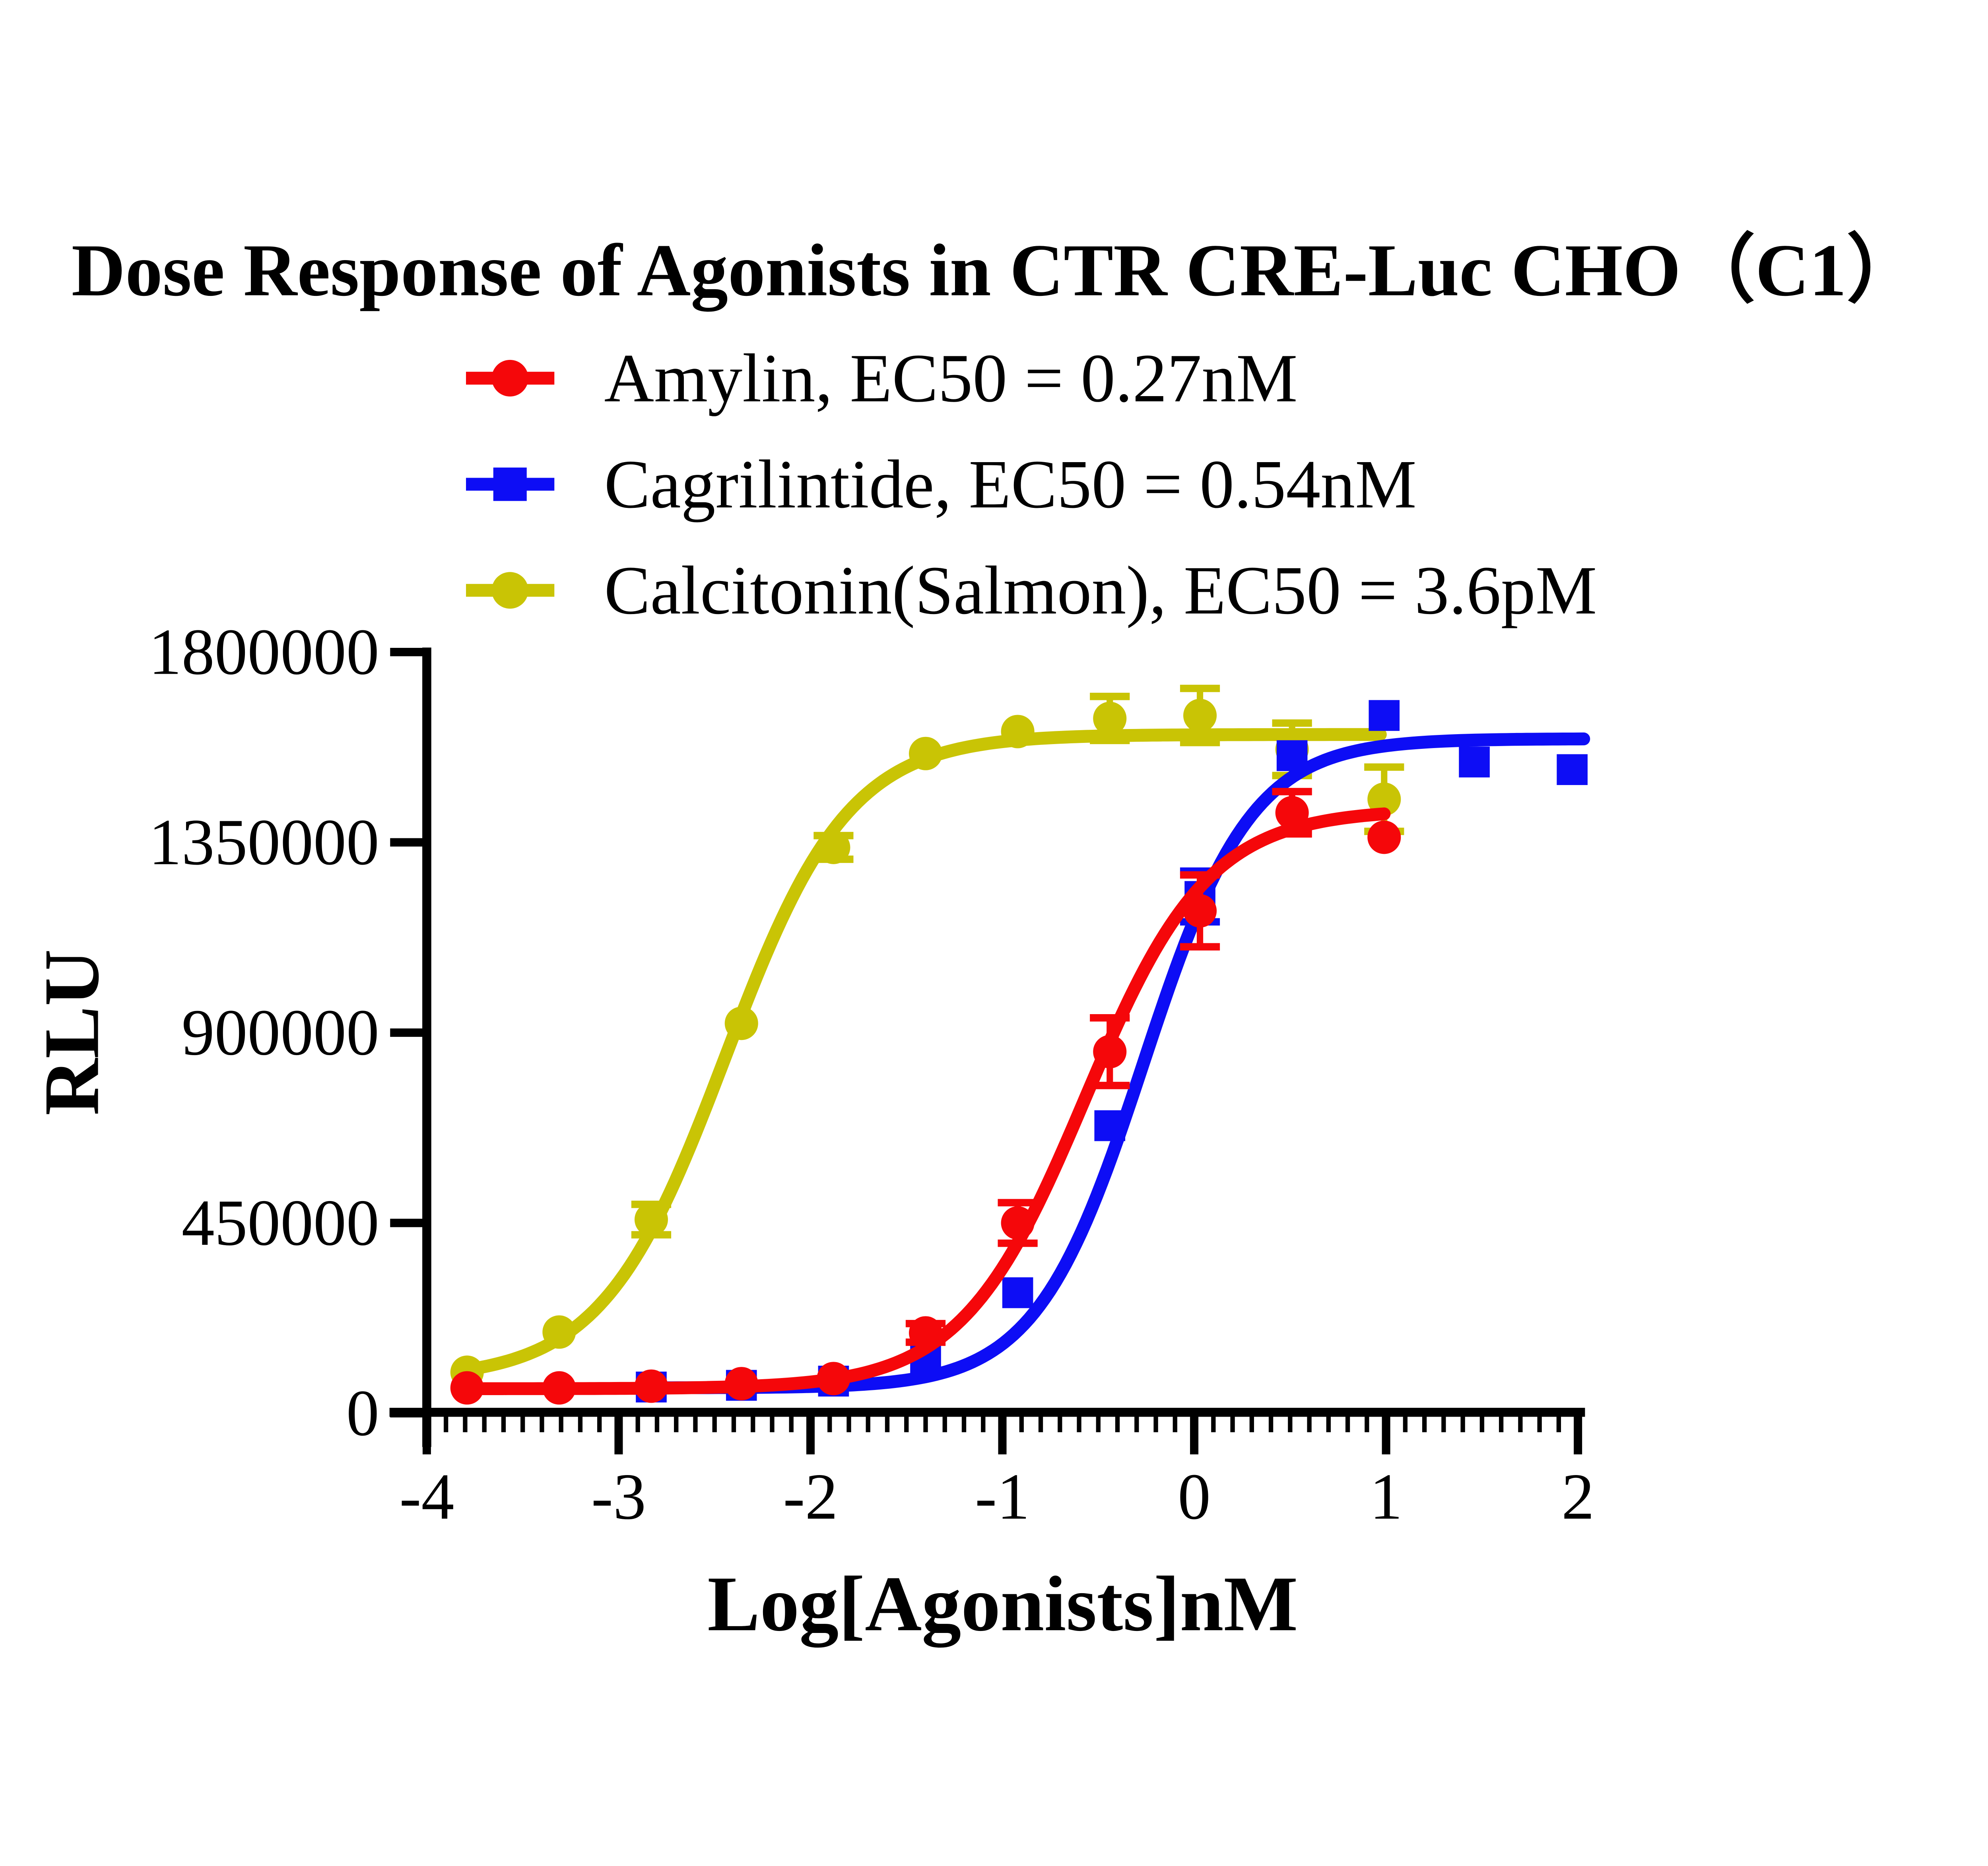 Image resolution: width=1988 pixels, height=1866 pixels. I want to click on y-tick-label: 1800000, so click(264, 651).